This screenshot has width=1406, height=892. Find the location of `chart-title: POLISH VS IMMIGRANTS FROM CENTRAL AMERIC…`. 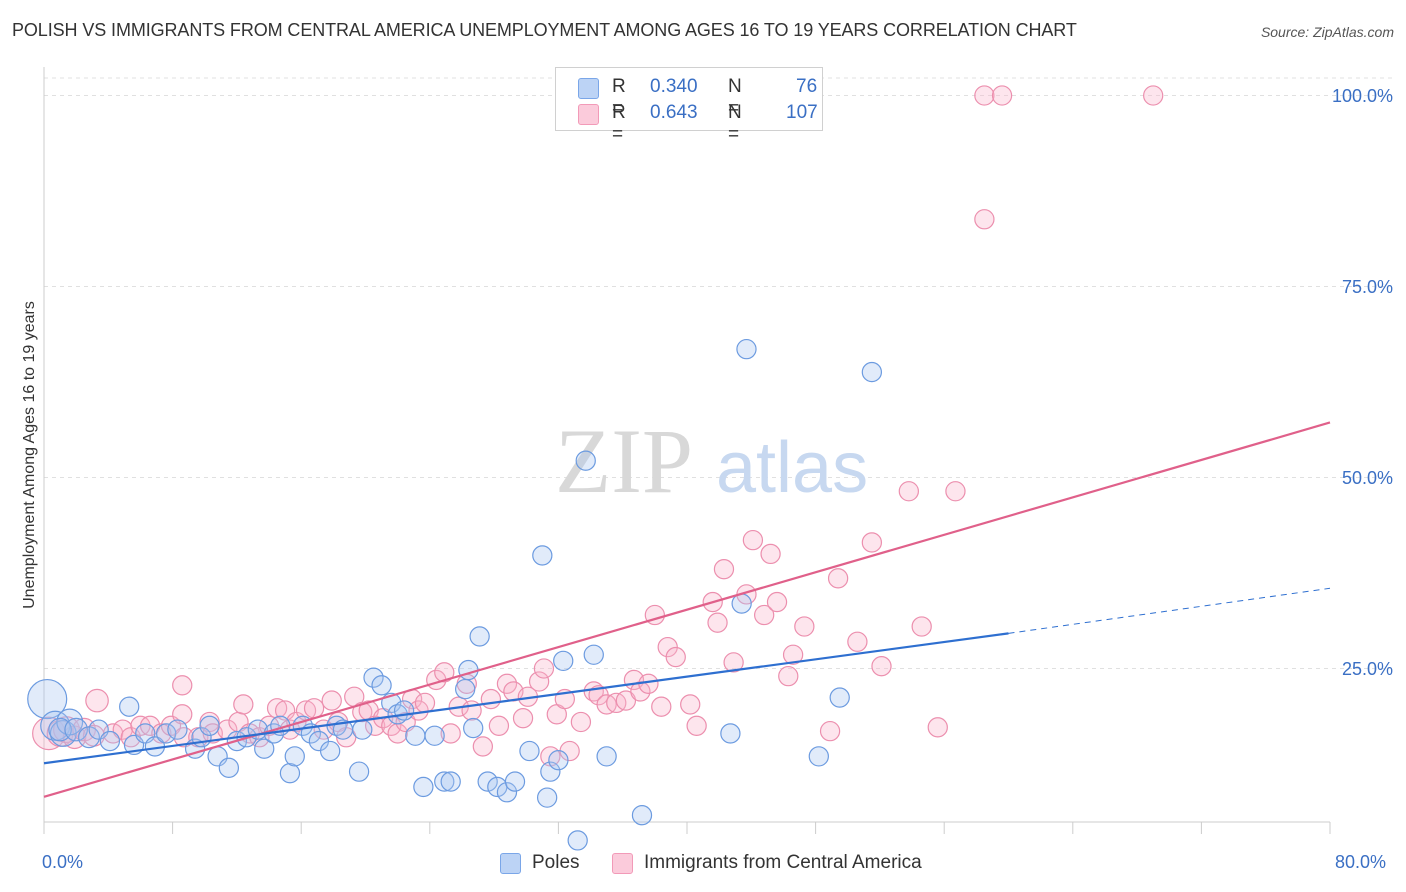

chart-title: POLISH VS IMMIGRANTS FROM CENTRAL AMERIC… is located at coordinates (544, 30).